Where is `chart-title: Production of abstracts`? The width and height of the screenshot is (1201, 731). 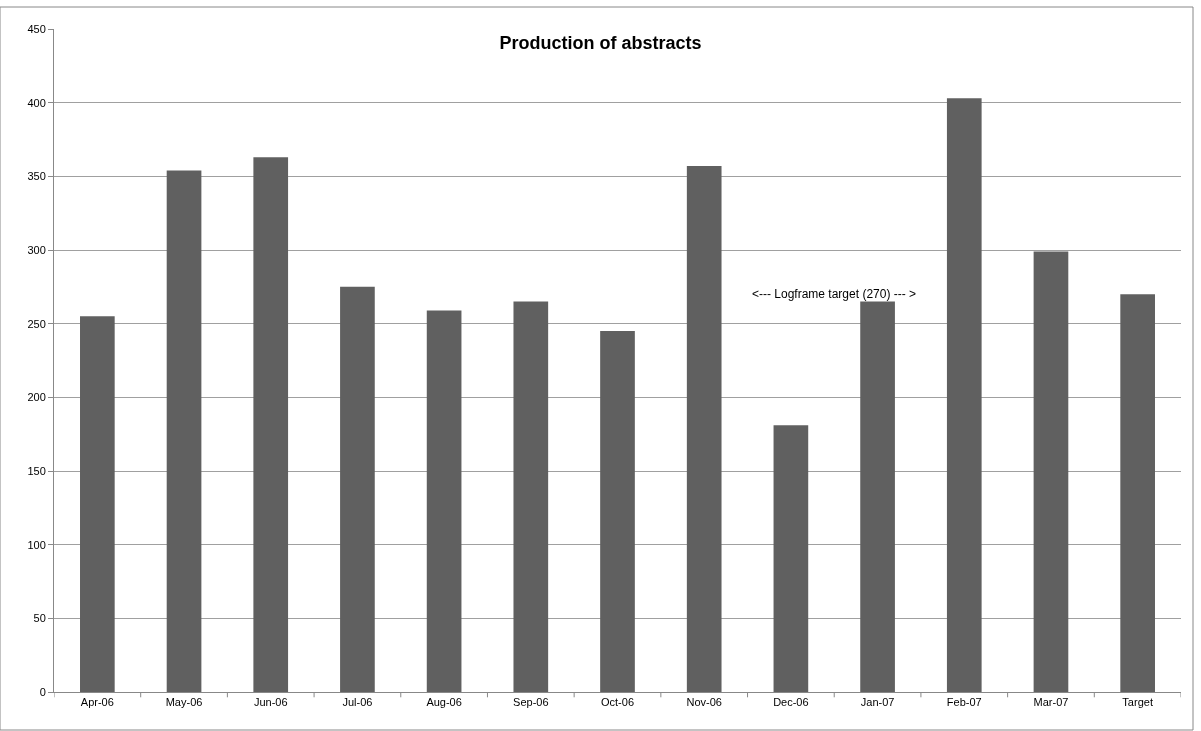 chart-title: Production of abstracts is located at coordinates (600, 42).